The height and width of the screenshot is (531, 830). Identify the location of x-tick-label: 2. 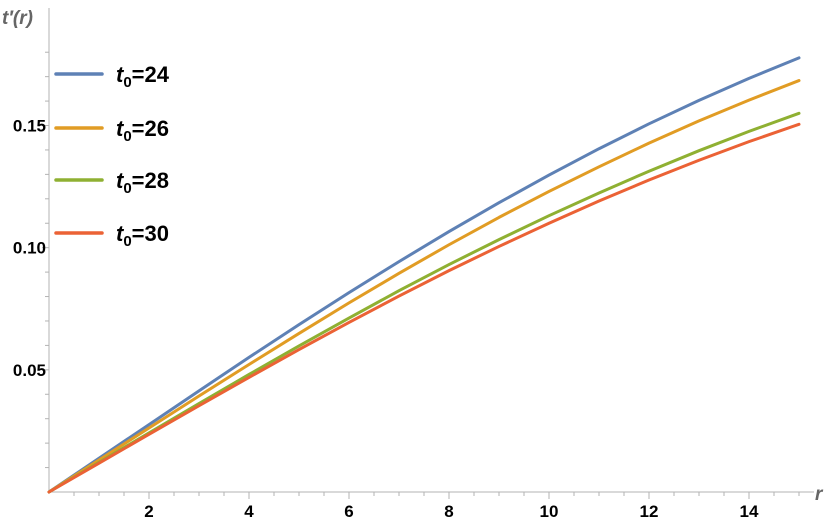
(148, 511).